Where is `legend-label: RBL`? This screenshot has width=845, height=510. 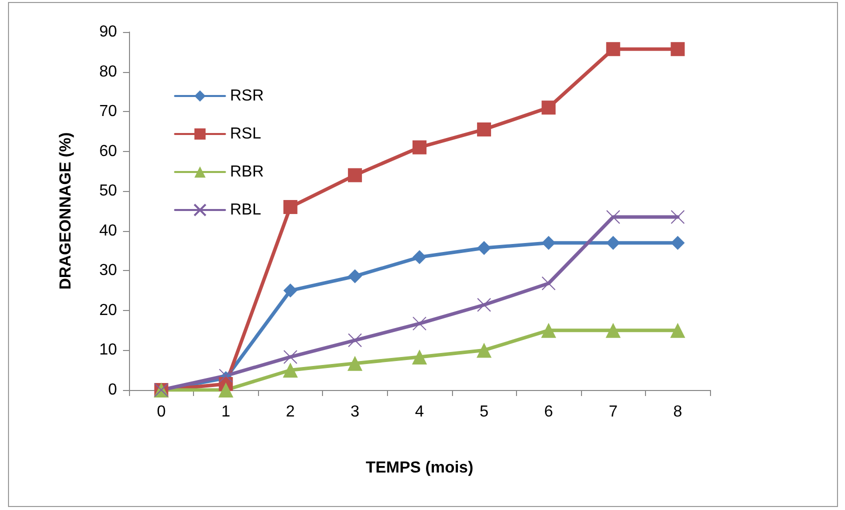 legend-label: RBL is located at coordinates (246, 210).